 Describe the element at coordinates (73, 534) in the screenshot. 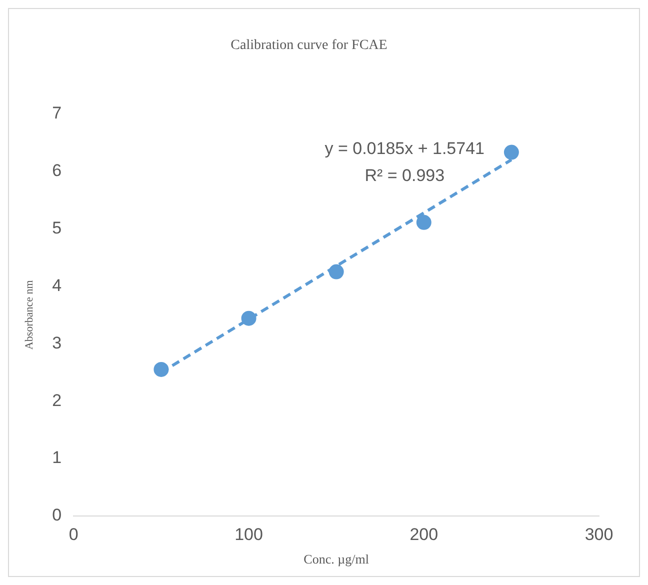

I see `x-tick-label: 0` at that location.